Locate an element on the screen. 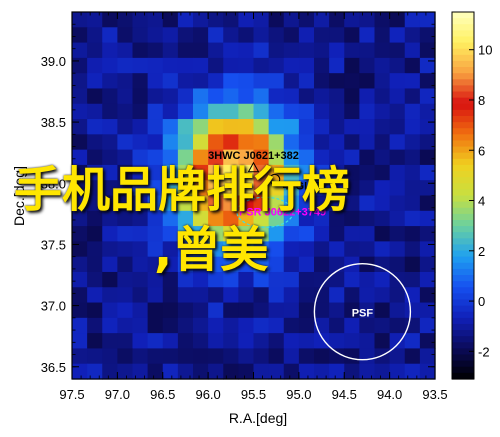 This screenshot has height=437, width=500. colorbar-frame is located at coordinates (463, 195).